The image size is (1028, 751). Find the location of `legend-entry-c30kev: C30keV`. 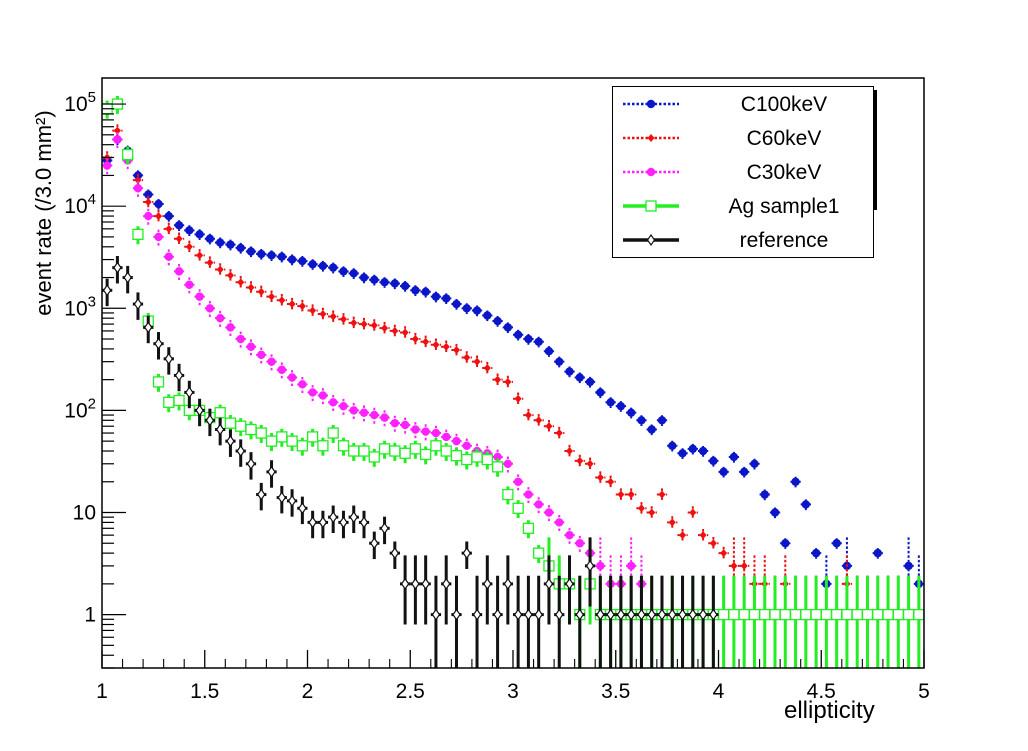

legend-entry-c30kev: C30keV is located at coordinates (744, 172).